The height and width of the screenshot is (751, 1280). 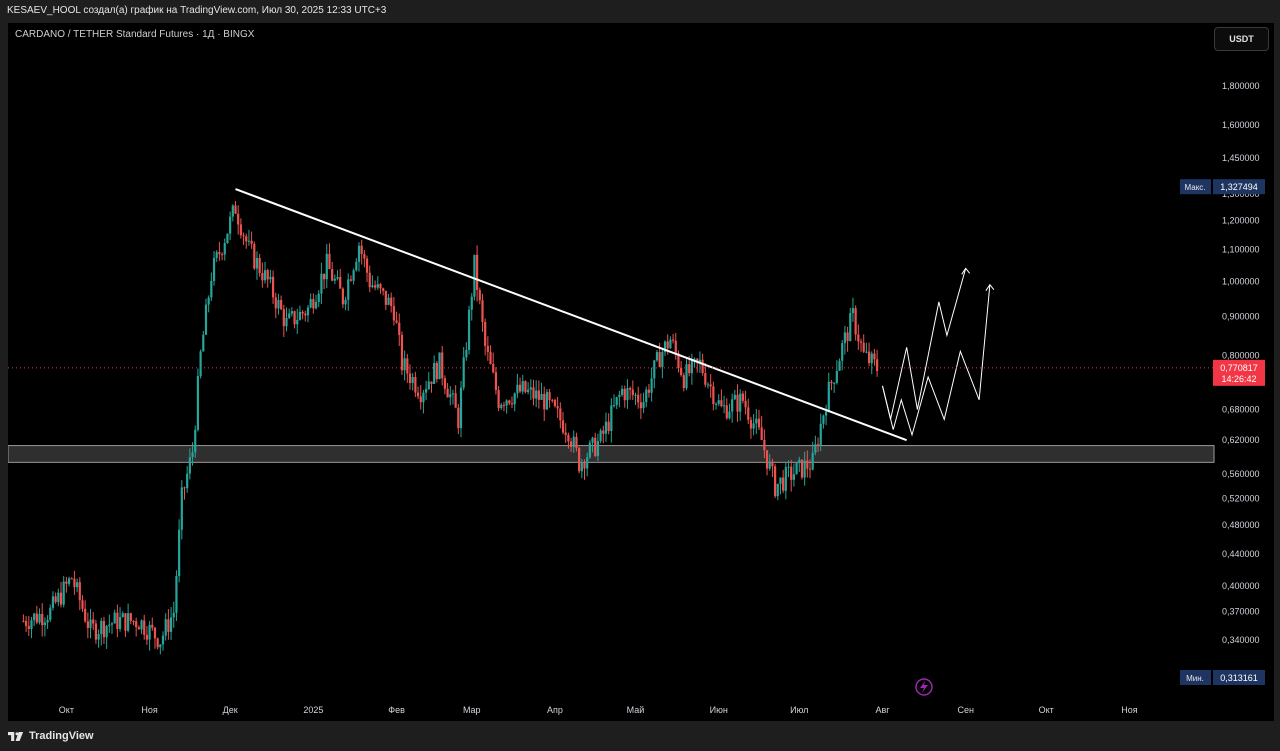 What do you see at coordinates (1241, 525) in the screenshot?
I see `y-tick-label: 0,480000` at bounding box center [1241, 525].